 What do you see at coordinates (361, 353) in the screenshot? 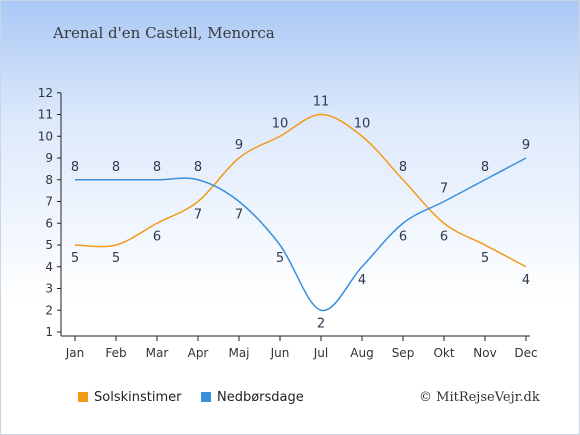
I see `x-tick-label: Aug` at bounding box center [361, 353].